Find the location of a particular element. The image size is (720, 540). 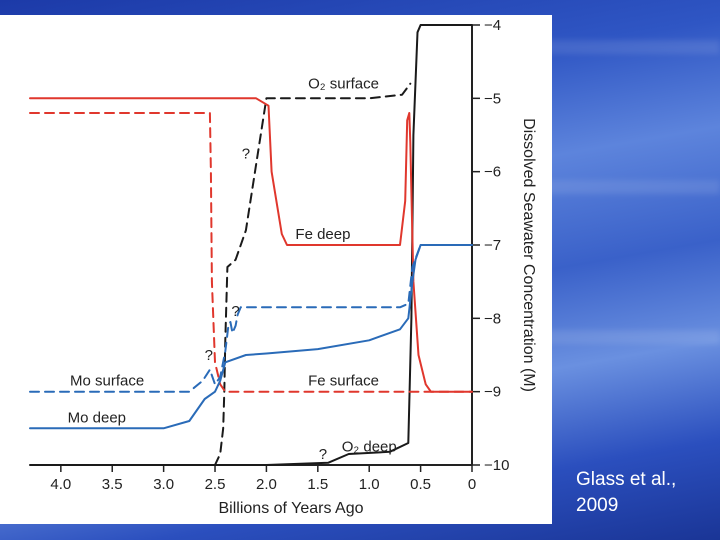

series-label: Fe surface is located at coordinates (343, 381).